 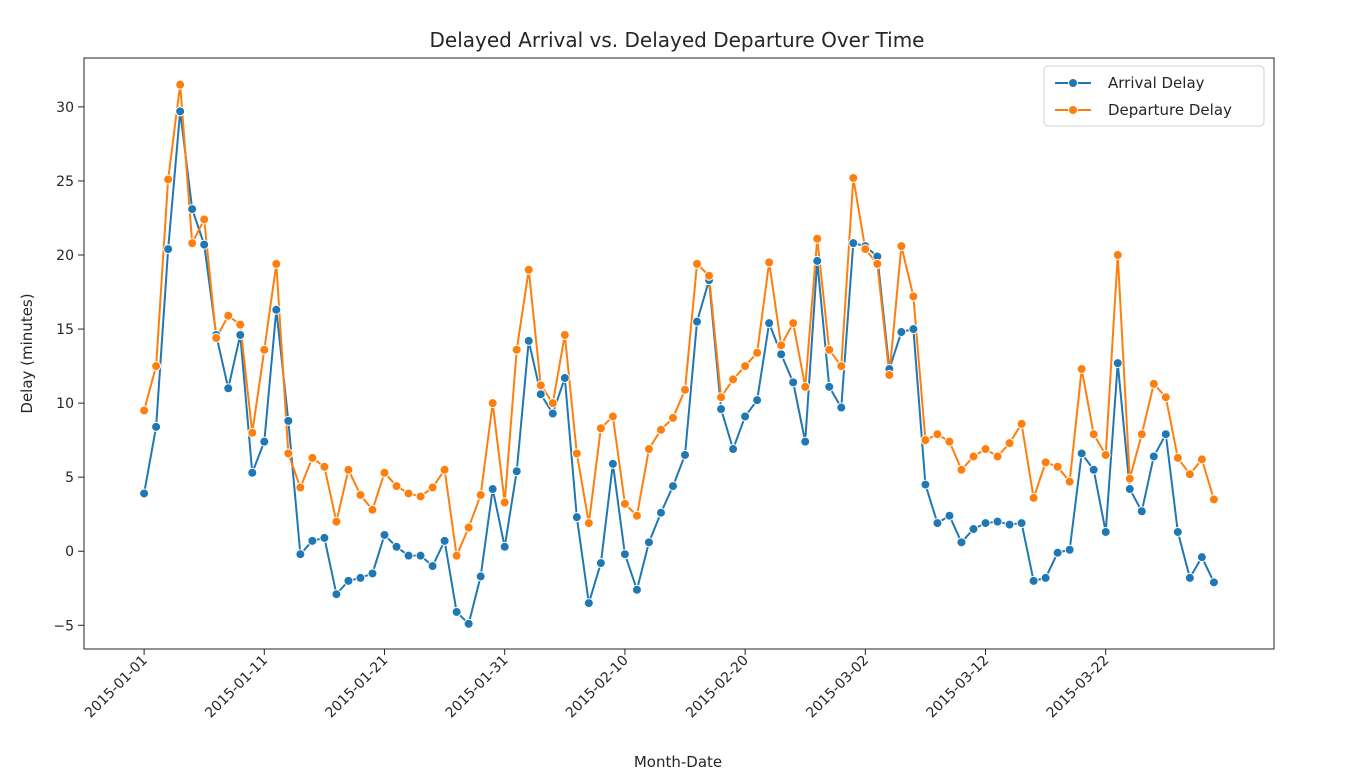 I want to click on x-tick-label: 2015-03-22, so click(x=1078, y=687).